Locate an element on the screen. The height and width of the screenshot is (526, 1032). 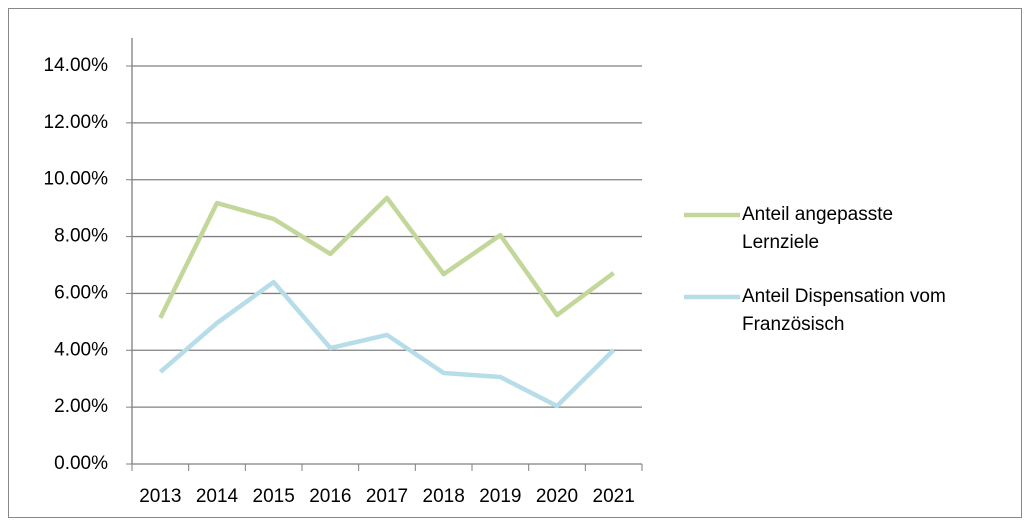
y-tick-label: 10.00% is located at coordinates (76, 179).